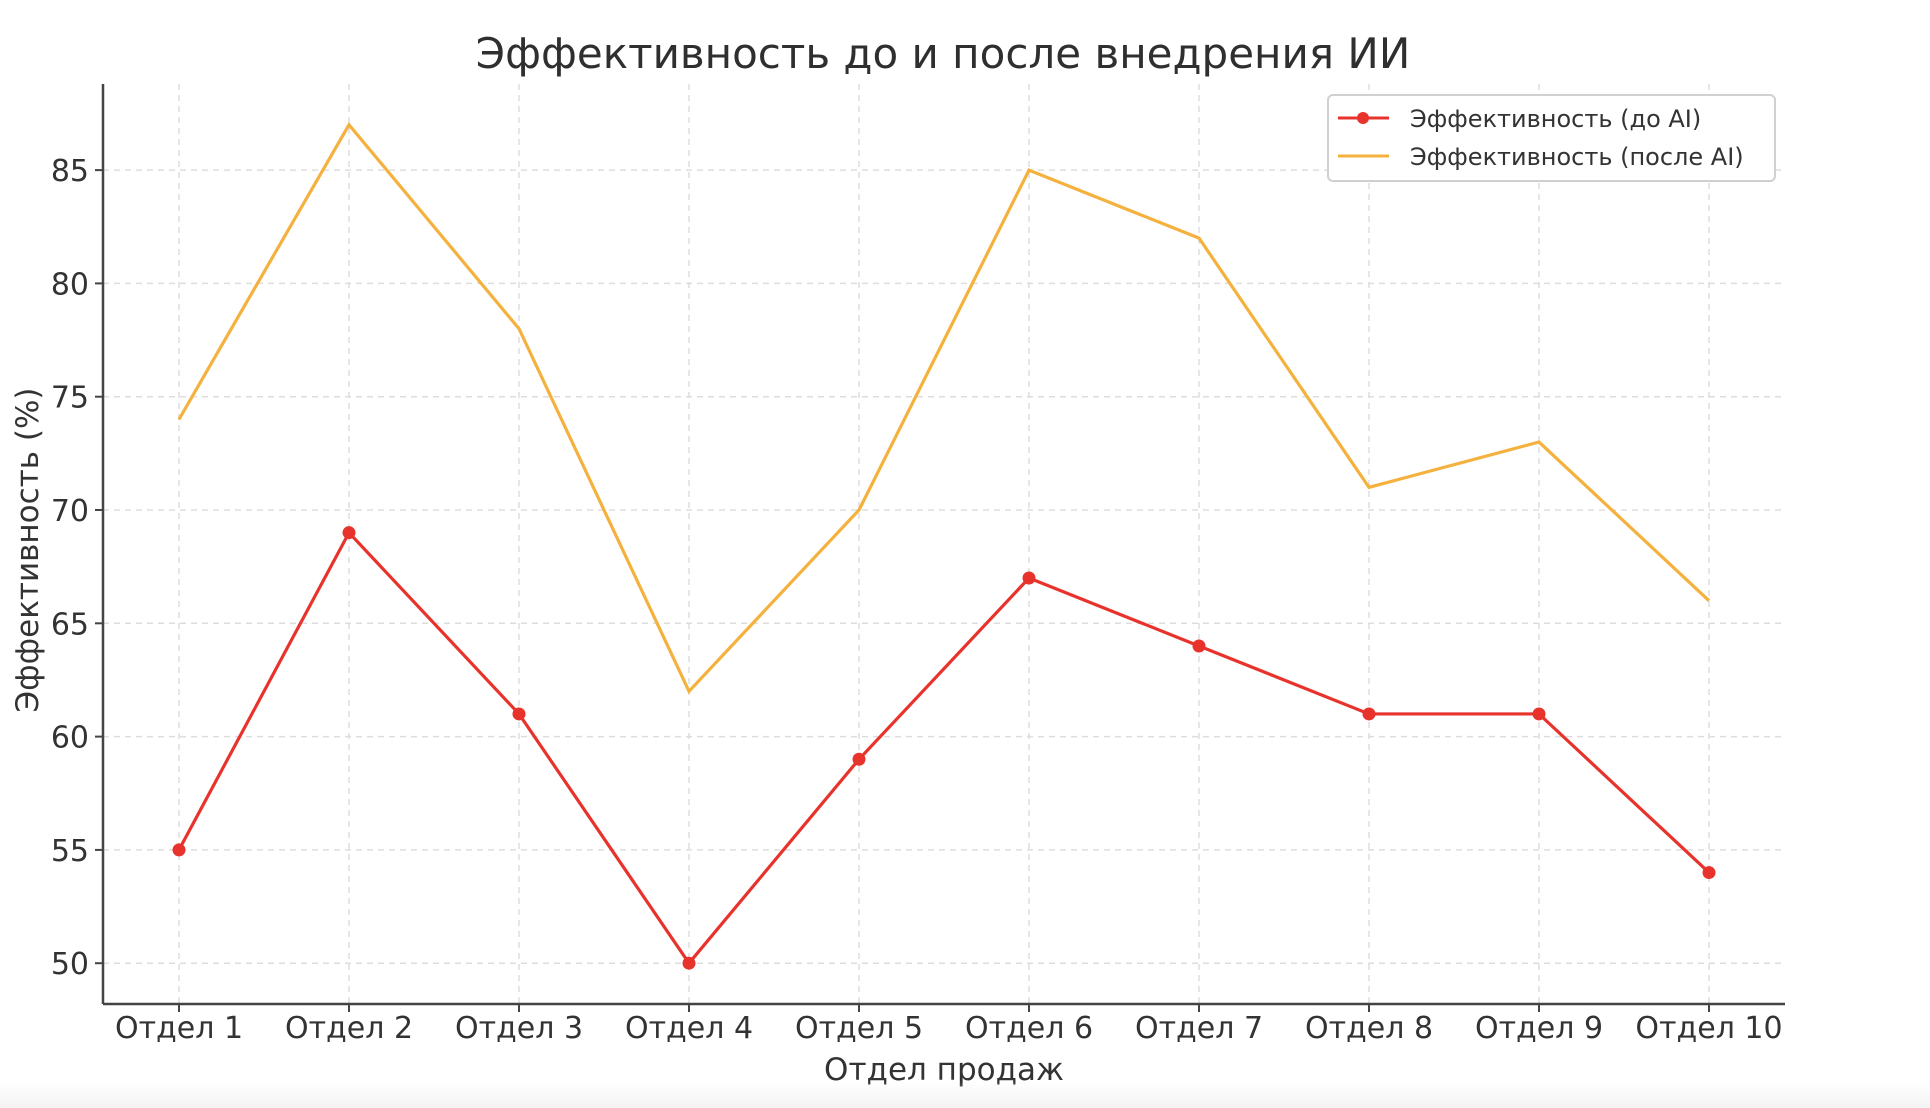  I want to click on y-tick-label-75: 75, so click(70, 398).